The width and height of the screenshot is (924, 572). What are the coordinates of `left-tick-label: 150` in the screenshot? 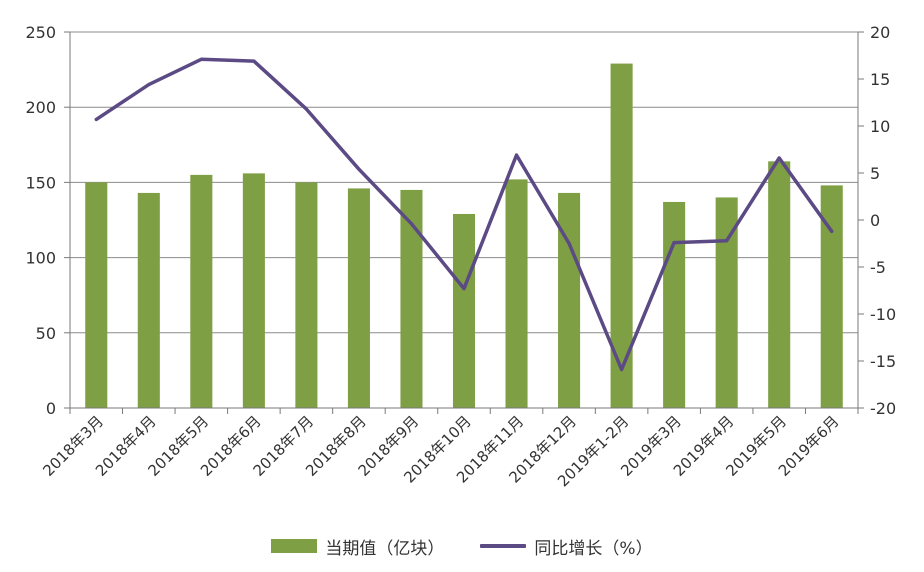 It's located at (40, 182).